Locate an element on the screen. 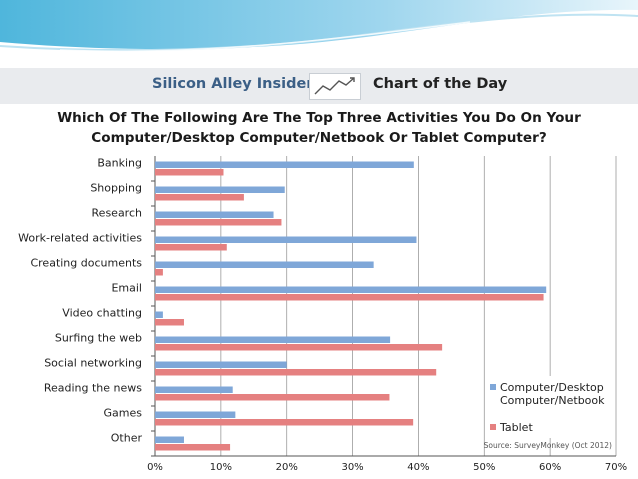 This screenshot has height=479, width=638. category-label: Research is located at coordinates (117, 213).